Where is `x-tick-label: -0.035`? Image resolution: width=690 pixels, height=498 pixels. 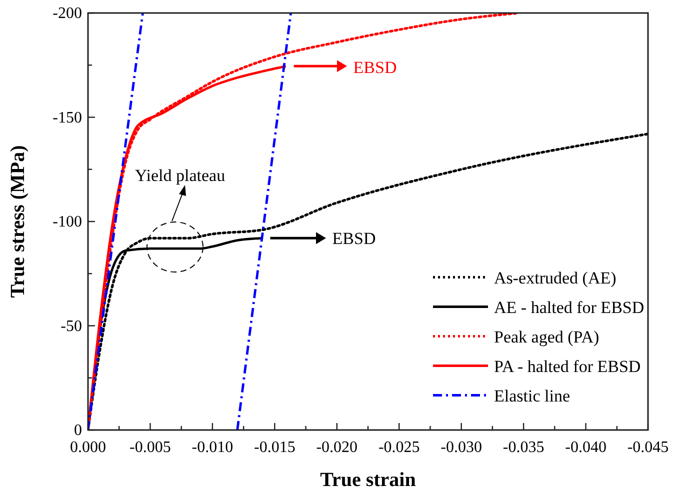 x-tick-label: -0.035 is located at coordinates (523, 447).